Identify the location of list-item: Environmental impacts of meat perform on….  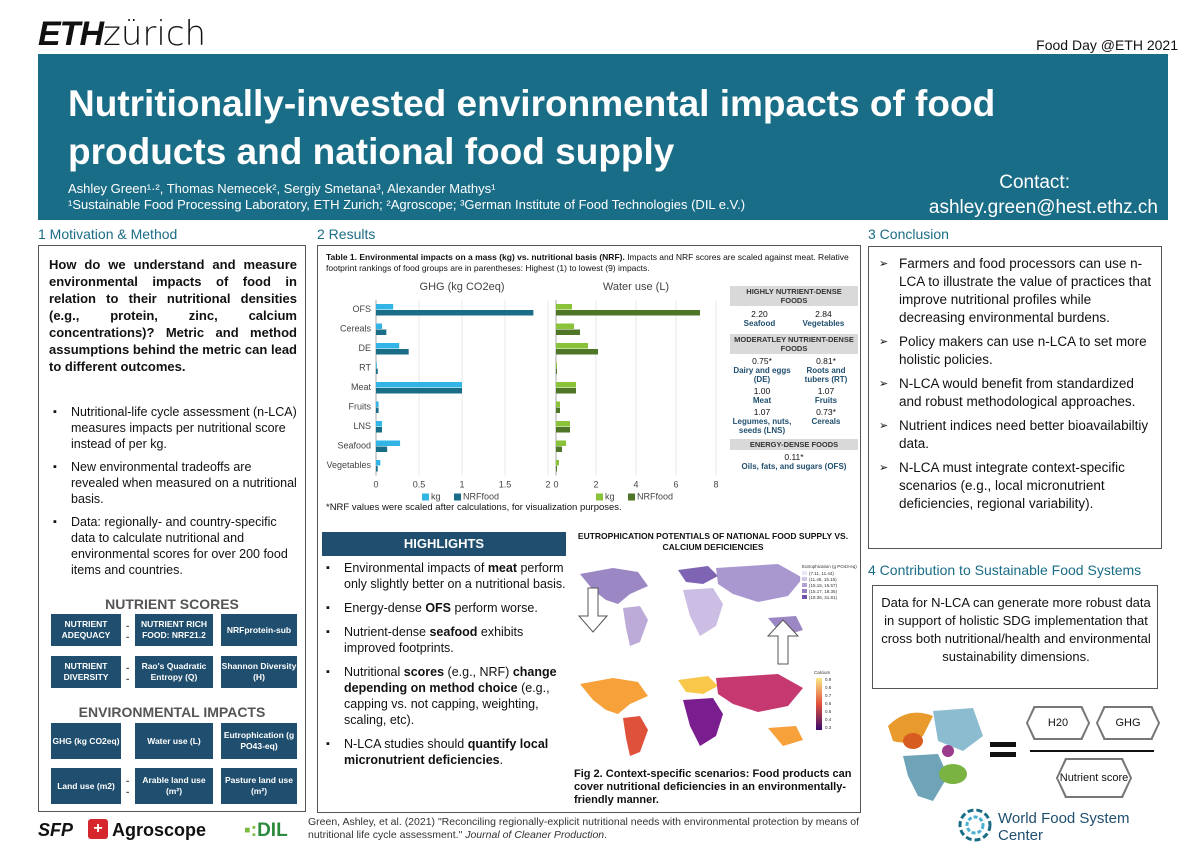
(445, 576).